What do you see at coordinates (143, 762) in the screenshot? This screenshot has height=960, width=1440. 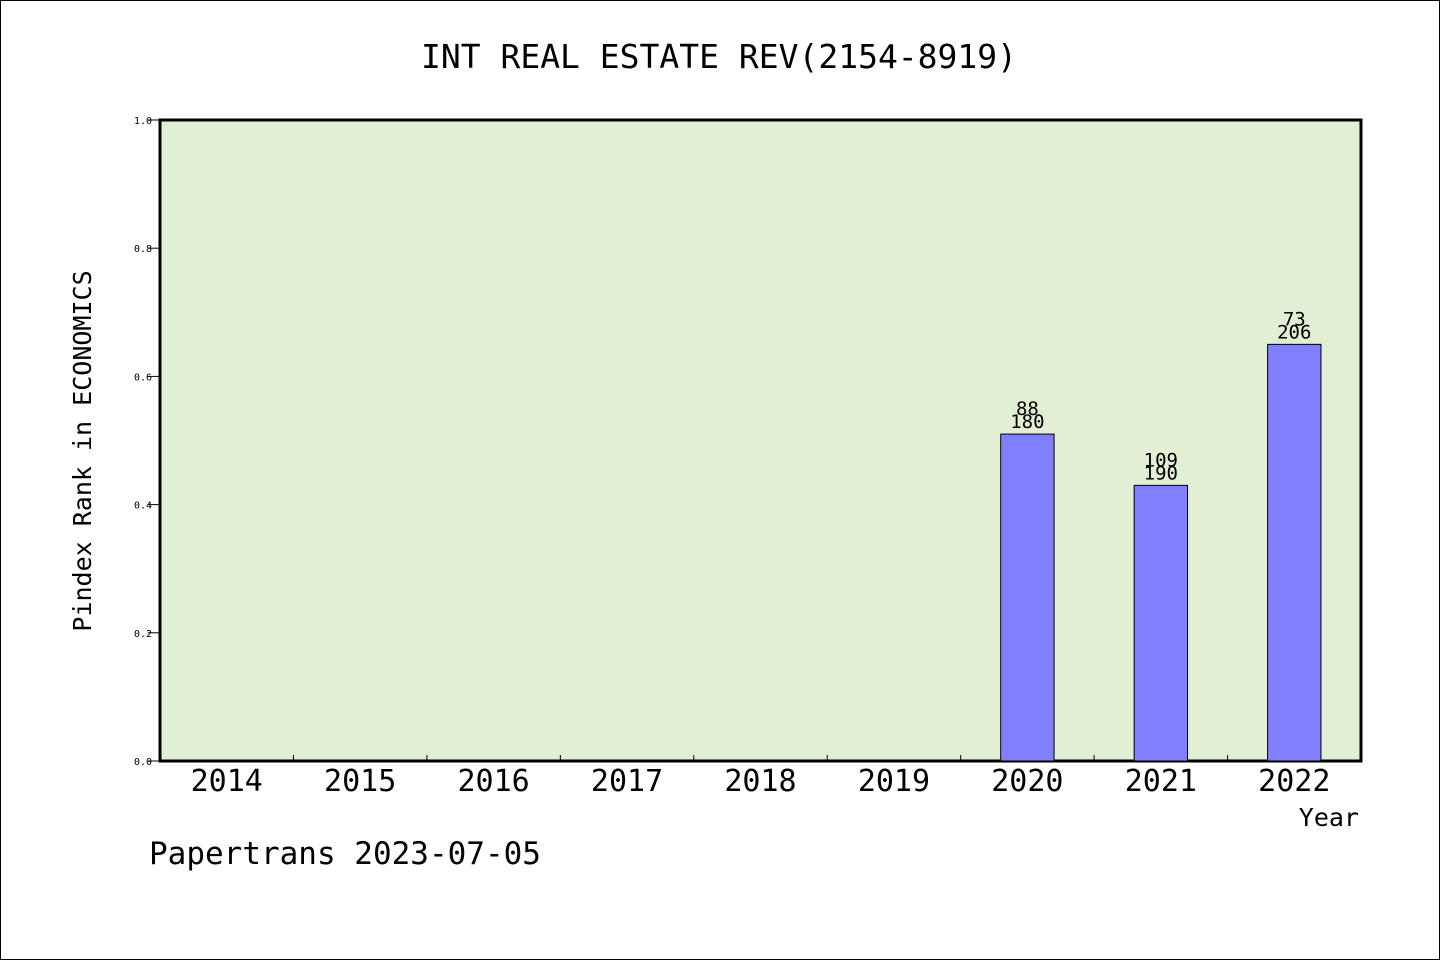 I see `y-tick-label: 0.0` at bounding box center [143, 762].